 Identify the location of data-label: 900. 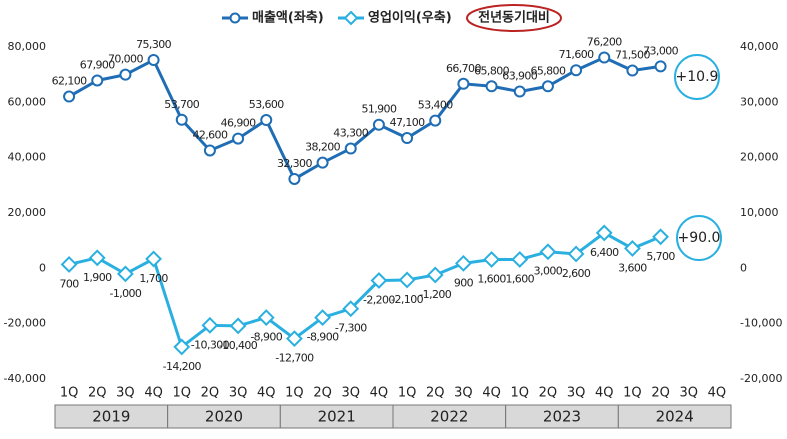
(464, 282).